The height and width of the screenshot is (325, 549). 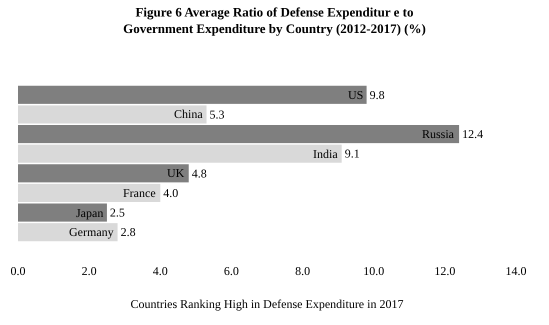 What do you see at coordinates (438, 134) in the screenshot?
I see `y-tick-label: Russia` at bounding box center [438, 134].